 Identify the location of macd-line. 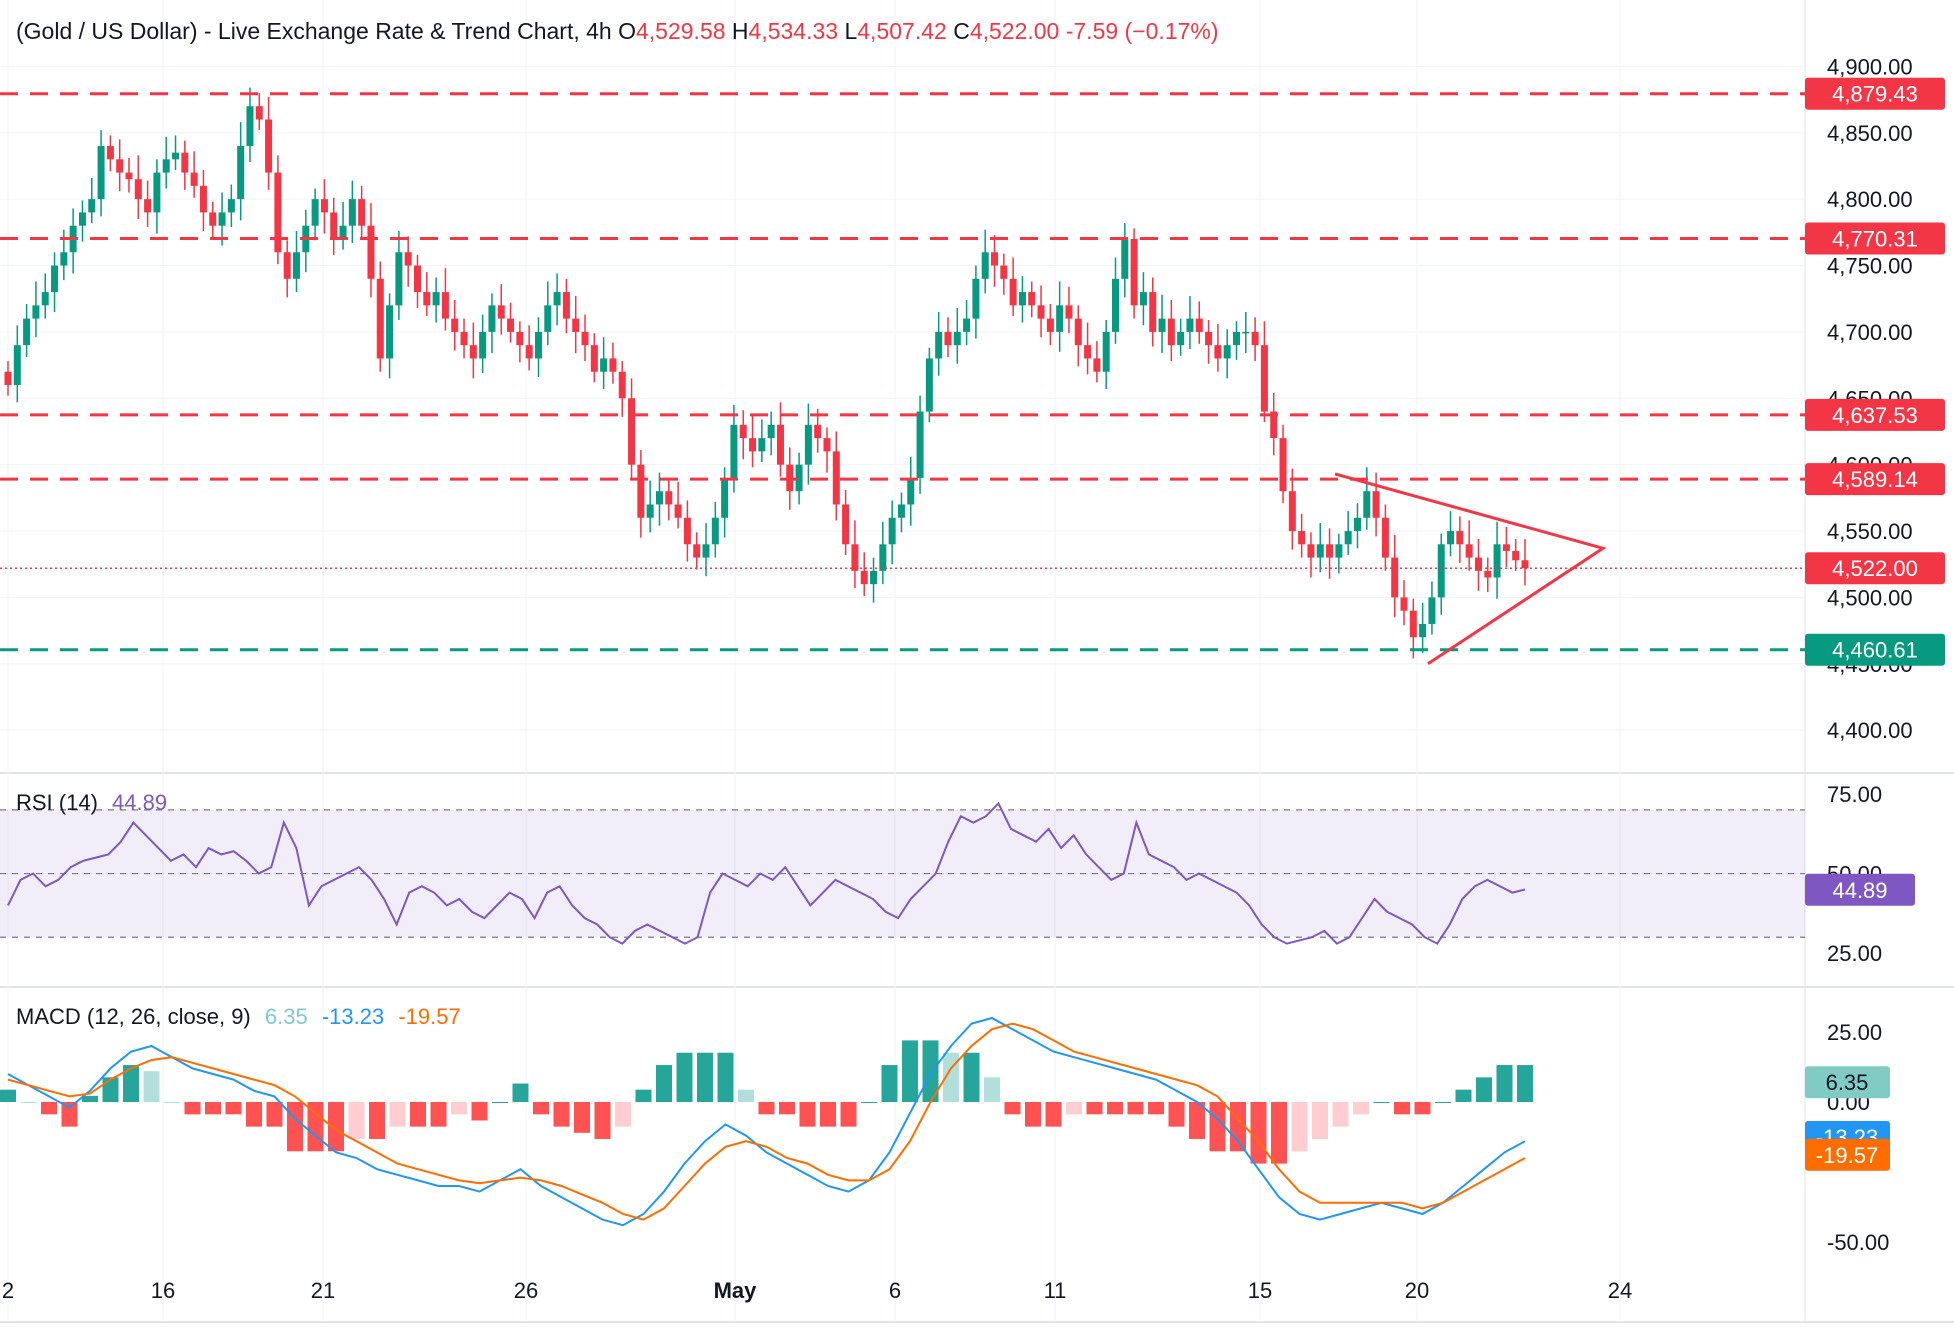
(766, 1121).